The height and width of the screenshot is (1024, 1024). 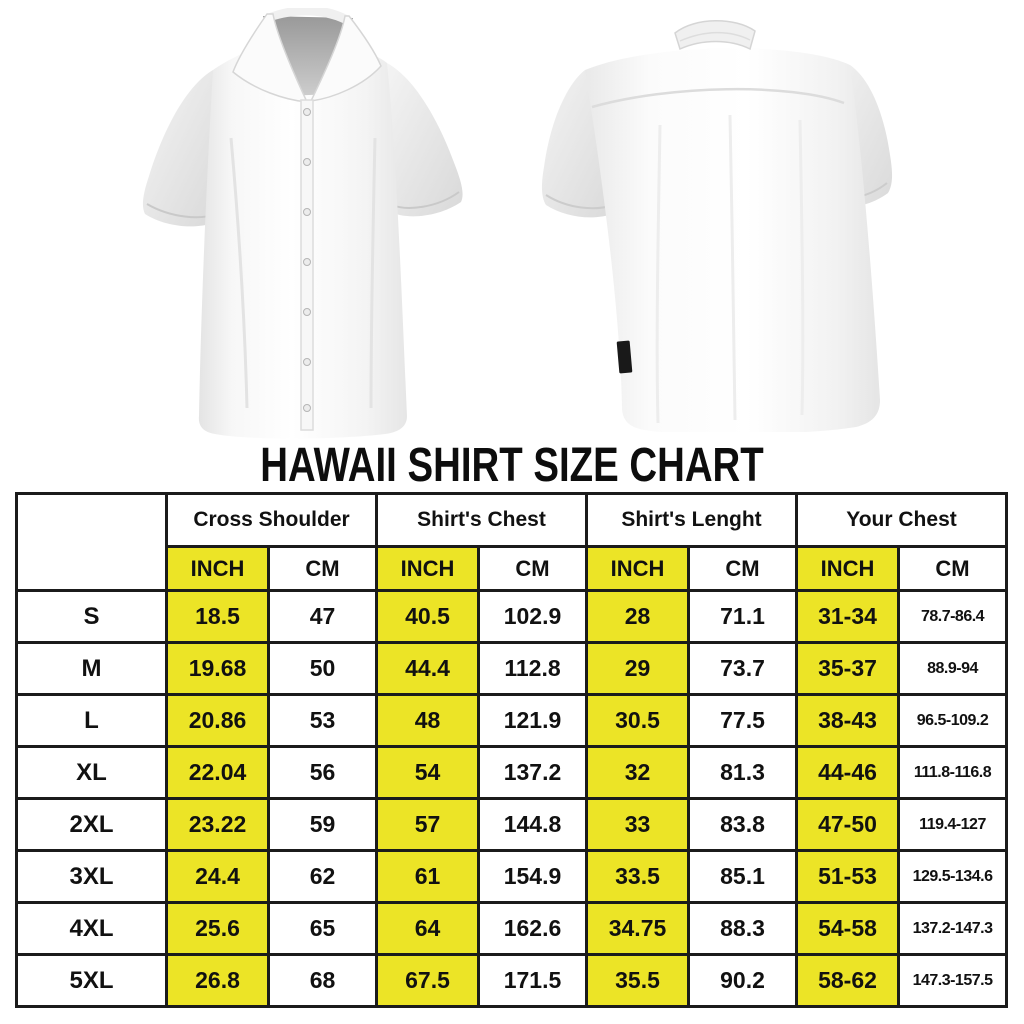 What do you see at coordinates (322, 928) in the screenshot?
I see `cell: 65` at bounding box center [322, 928].